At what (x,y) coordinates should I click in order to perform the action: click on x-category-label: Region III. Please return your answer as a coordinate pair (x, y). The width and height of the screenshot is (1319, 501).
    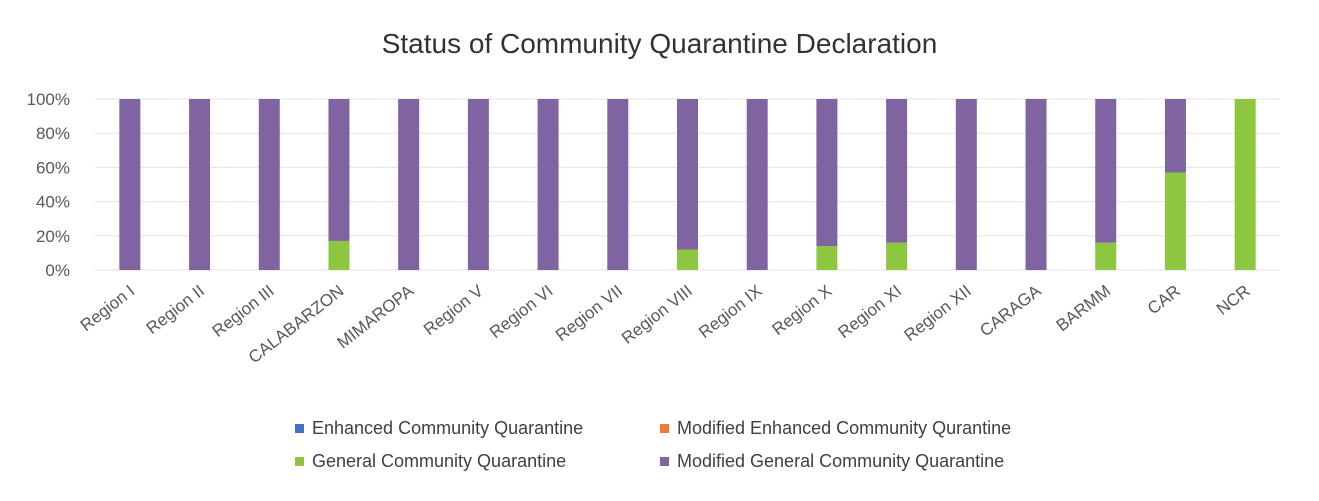
    Looking at the image, I should click on (243, 311).